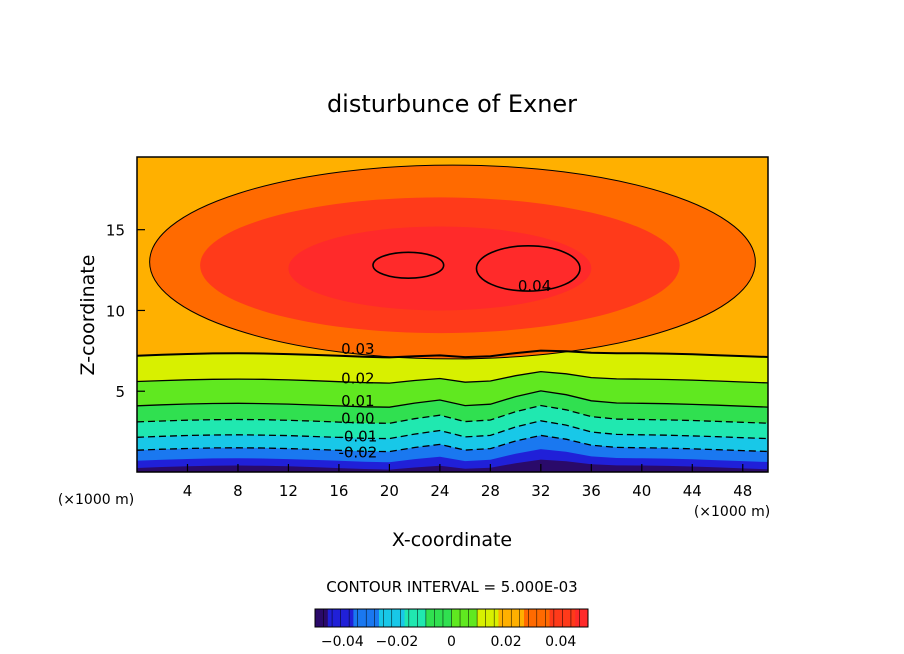 The height and width of the screenshot is (654, 904). Describe the element at coordinates (96, 500) in the screenshot. I see `x-unit-label: (×1000 m)` at that location.